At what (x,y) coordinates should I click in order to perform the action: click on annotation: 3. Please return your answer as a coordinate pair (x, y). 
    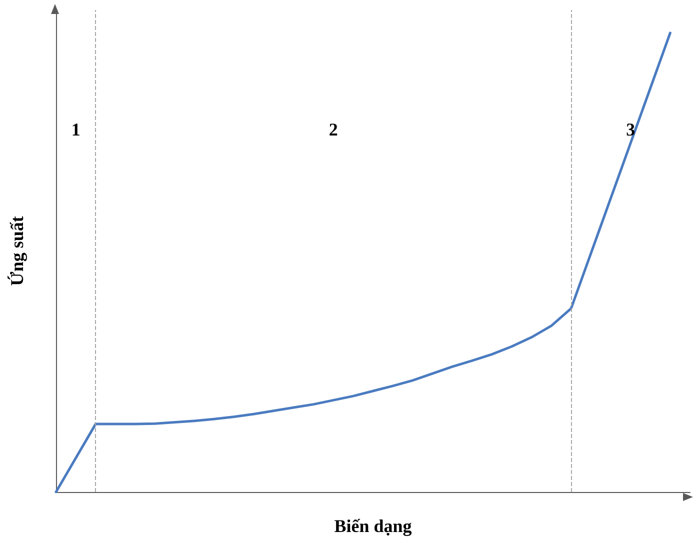
    Looking at the image, I should click on (631, 129).